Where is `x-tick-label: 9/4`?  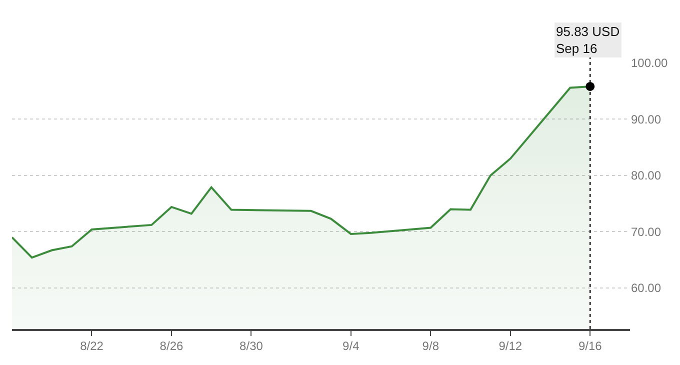
x-tick-label: 9/4 is located at coordinates (351, 346).